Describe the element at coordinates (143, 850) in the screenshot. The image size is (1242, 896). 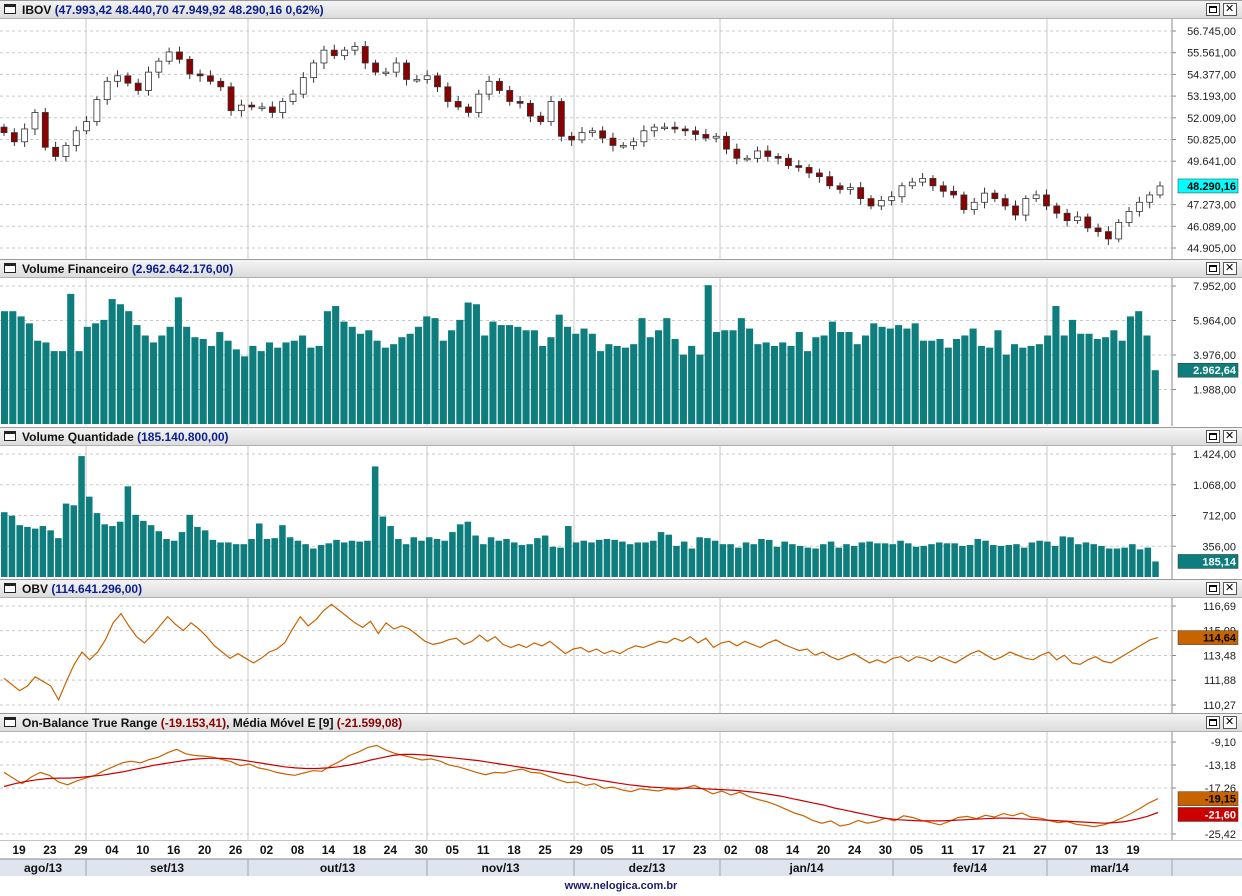
I see `x-day-label: 10` at that location.